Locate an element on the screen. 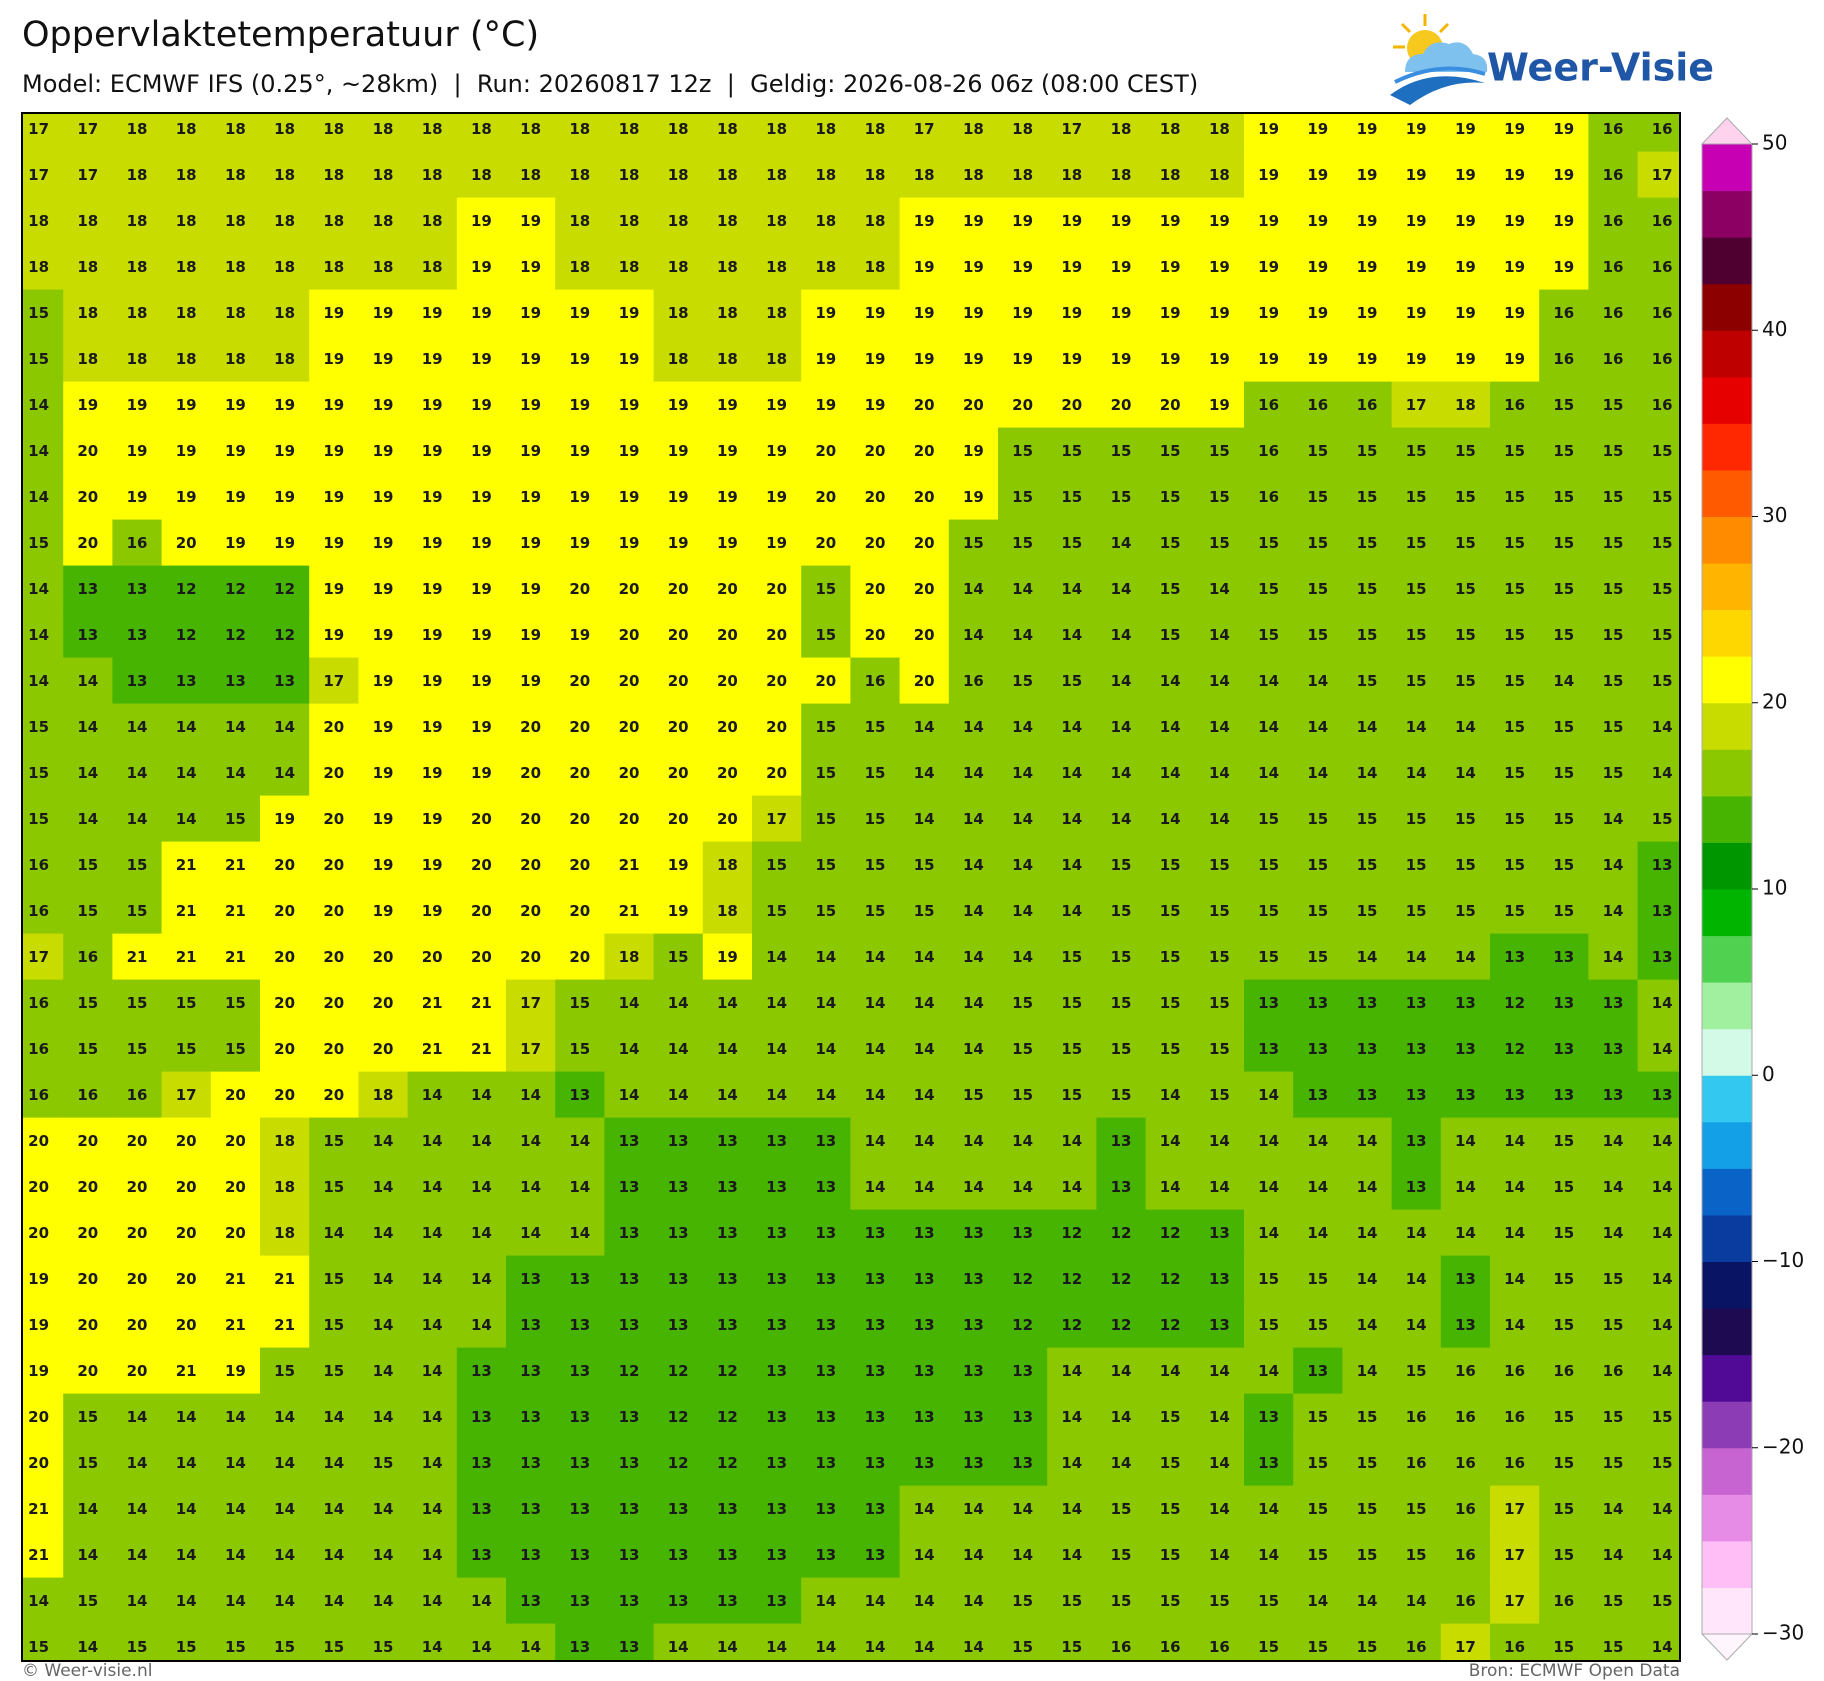 Image resolution: width=1824 pixels, height=1681 pixels. temperature-label: 12 is located at coordinates (1514, 1003).